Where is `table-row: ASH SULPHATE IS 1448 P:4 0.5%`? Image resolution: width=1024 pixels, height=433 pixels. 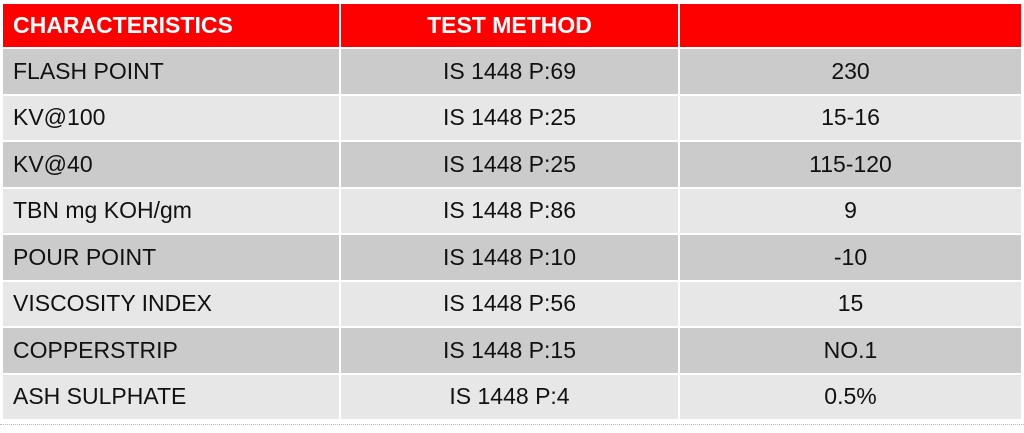 table-row: ASH SULPHATE IS 1448 P:4 0.5% is located at coordinates (512, 396).